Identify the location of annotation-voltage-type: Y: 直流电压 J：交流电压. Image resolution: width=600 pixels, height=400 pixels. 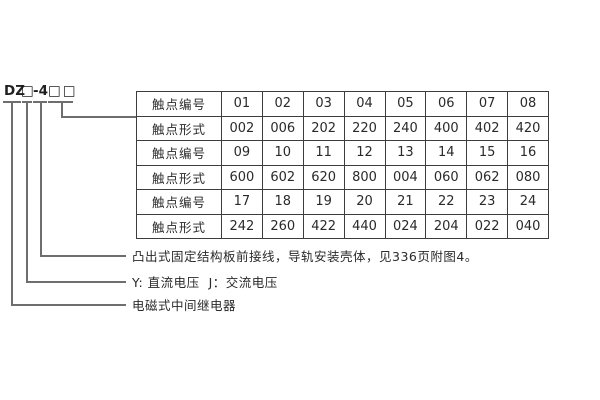
(205, 282).